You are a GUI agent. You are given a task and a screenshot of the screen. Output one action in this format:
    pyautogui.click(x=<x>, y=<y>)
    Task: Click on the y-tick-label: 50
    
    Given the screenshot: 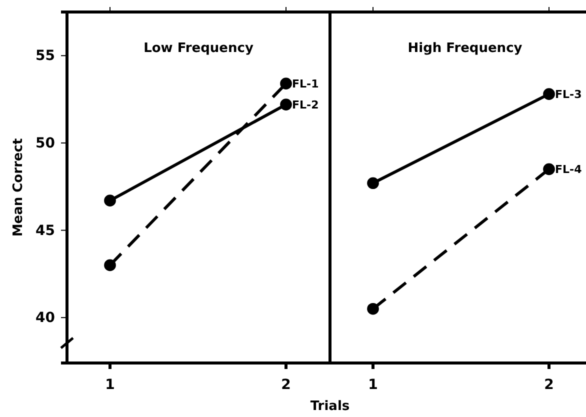 What is the action you would take?
    pyautogui.click(x=46, y=143)
    